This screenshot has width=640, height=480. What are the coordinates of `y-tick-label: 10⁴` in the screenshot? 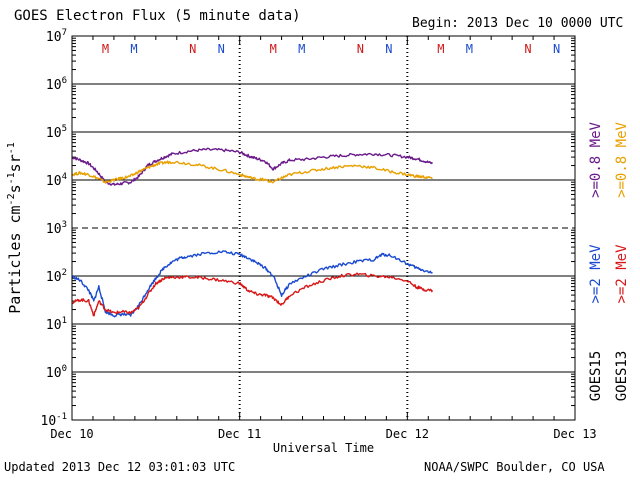 It's located at (56, 180).